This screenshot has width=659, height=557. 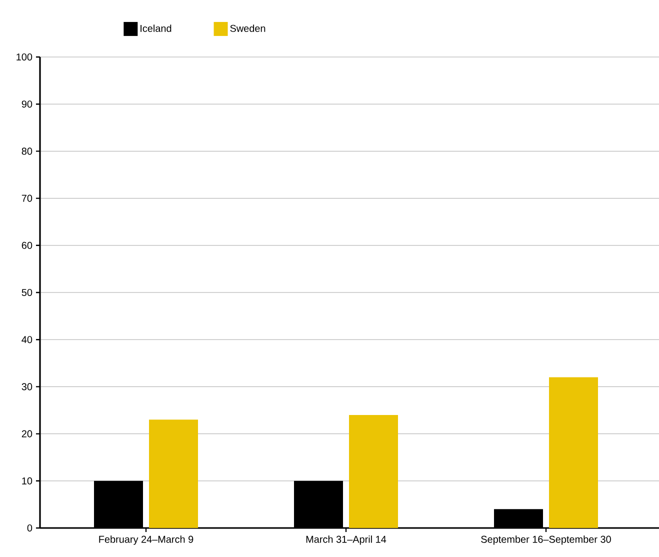 What do you see at coordinates (27, 198) in the screenshot?
I see `y-tick-label: 70` at bounding box center [27, 198].